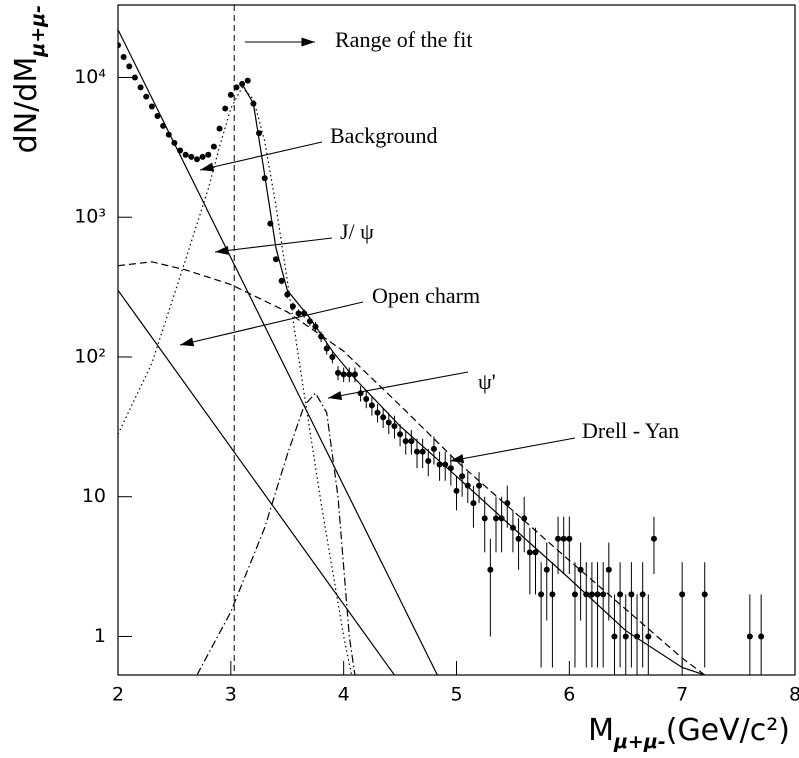 Image resolution: width=799 pixels, height=758 pixels. Describe the element at coordinates (90, 217) in the screenshot. I see `y-tick-label: 10³` at that location.